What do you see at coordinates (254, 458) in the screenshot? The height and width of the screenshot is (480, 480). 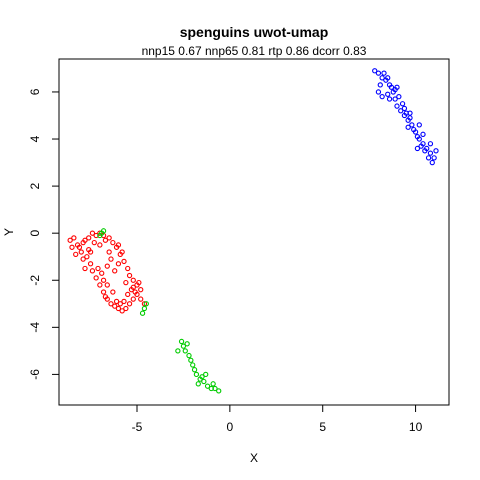 I see `x-axis-title: X` at bounding box center [254, 458].